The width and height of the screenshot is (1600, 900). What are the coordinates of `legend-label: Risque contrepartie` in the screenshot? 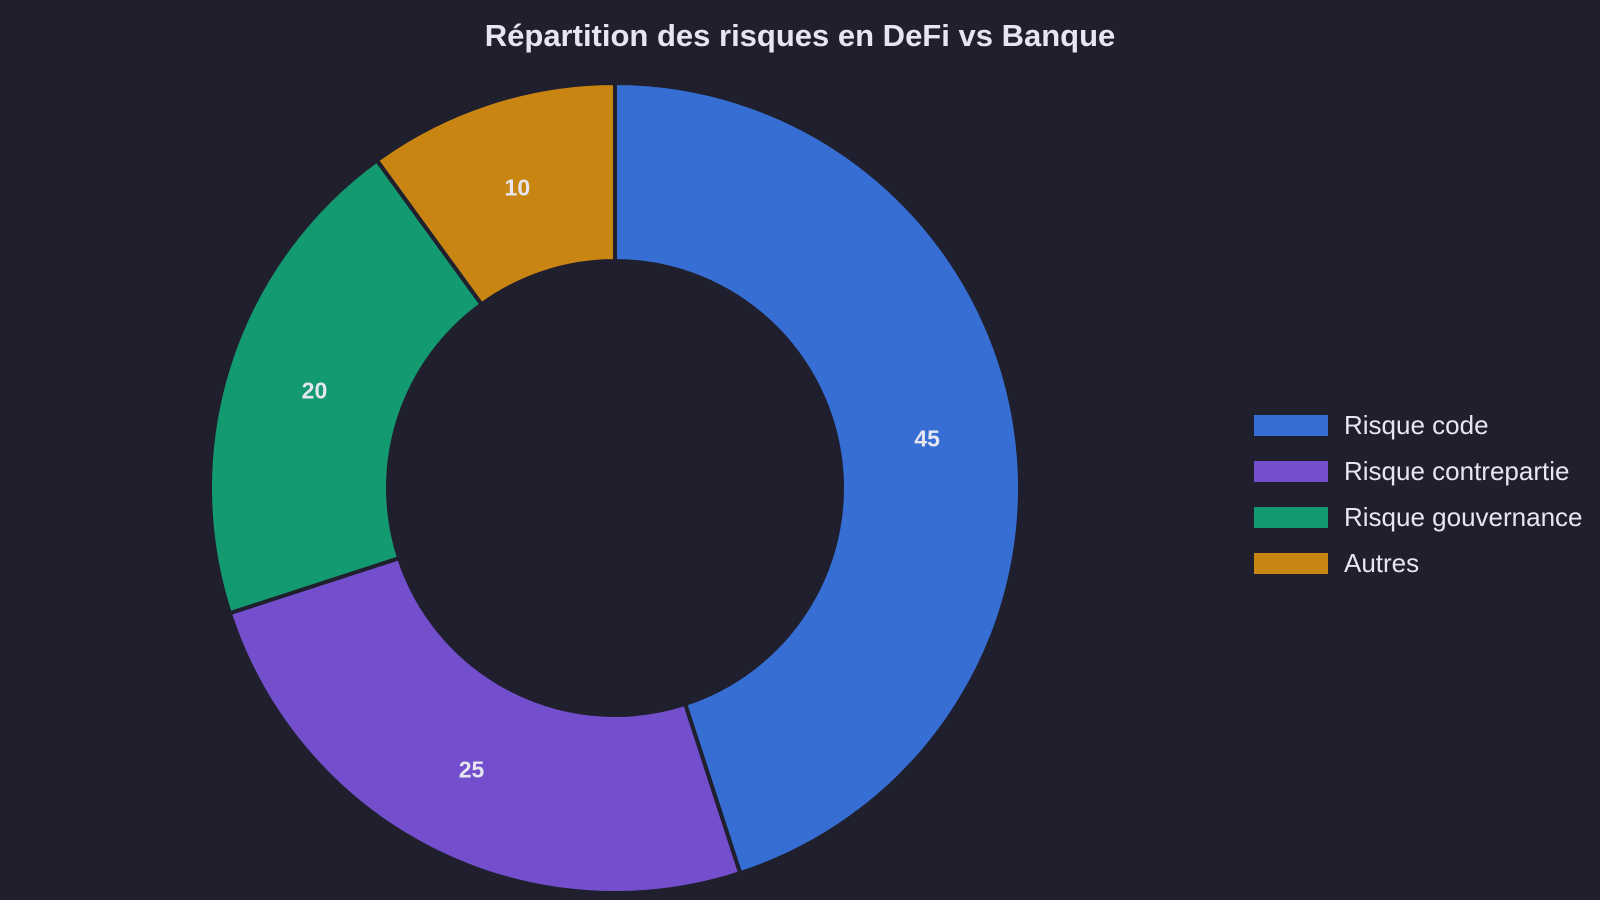 It's located at (1457, 470).